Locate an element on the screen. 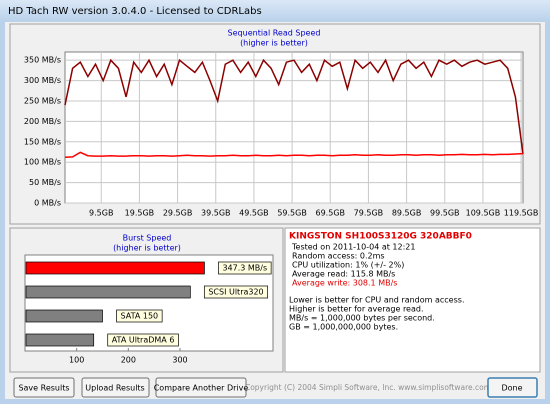  x-tick-label: 99.5GB is located at coordinates (445, 213).